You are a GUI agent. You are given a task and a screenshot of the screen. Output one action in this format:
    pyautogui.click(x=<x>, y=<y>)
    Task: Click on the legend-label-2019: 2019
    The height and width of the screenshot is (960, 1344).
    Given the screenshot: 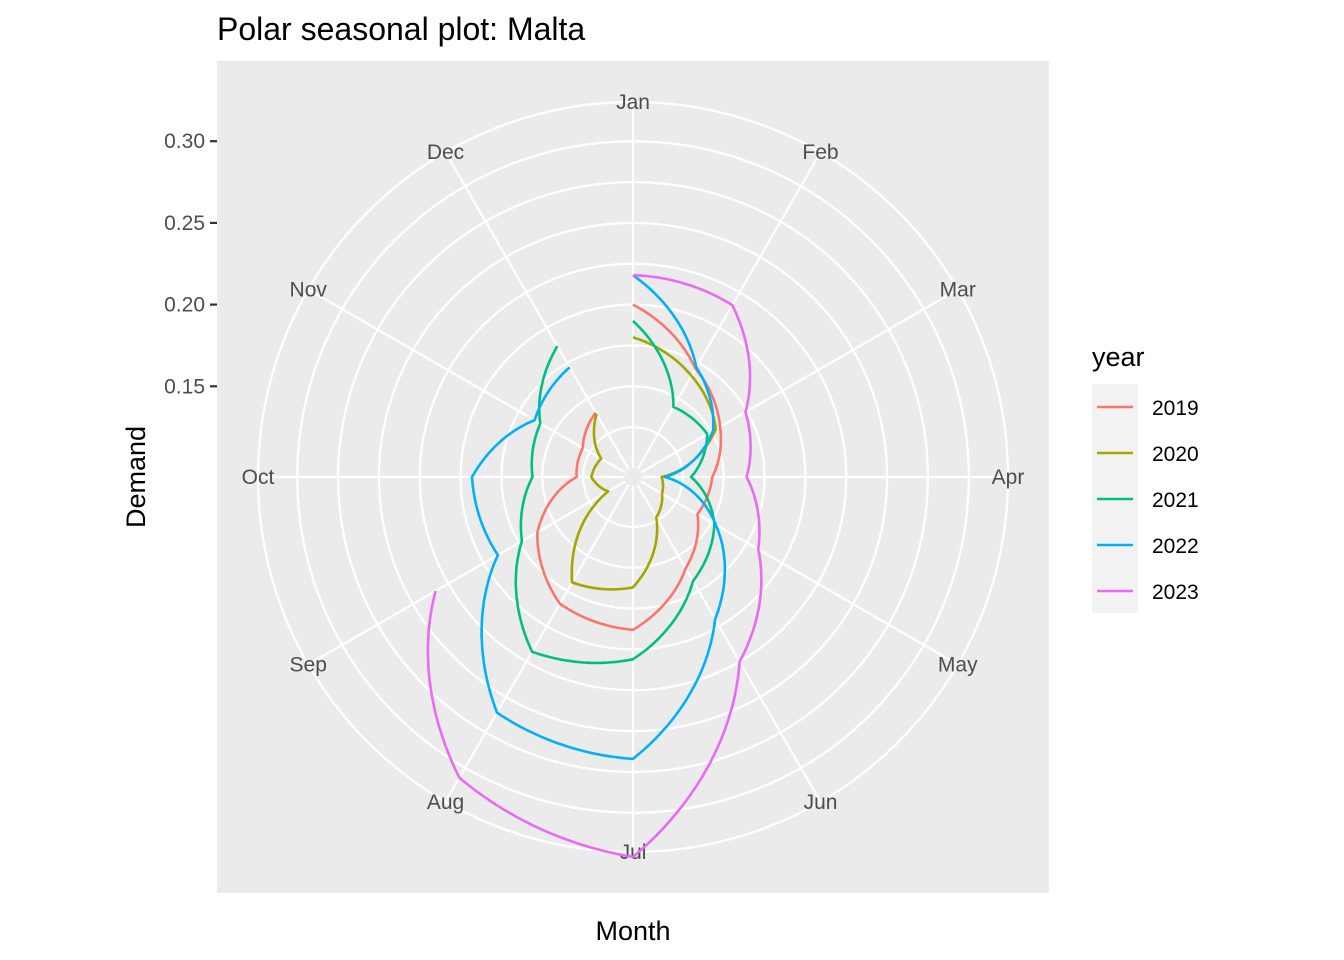 What is the action you would take?
    pyautogui.click(x=1175, y=408)
    